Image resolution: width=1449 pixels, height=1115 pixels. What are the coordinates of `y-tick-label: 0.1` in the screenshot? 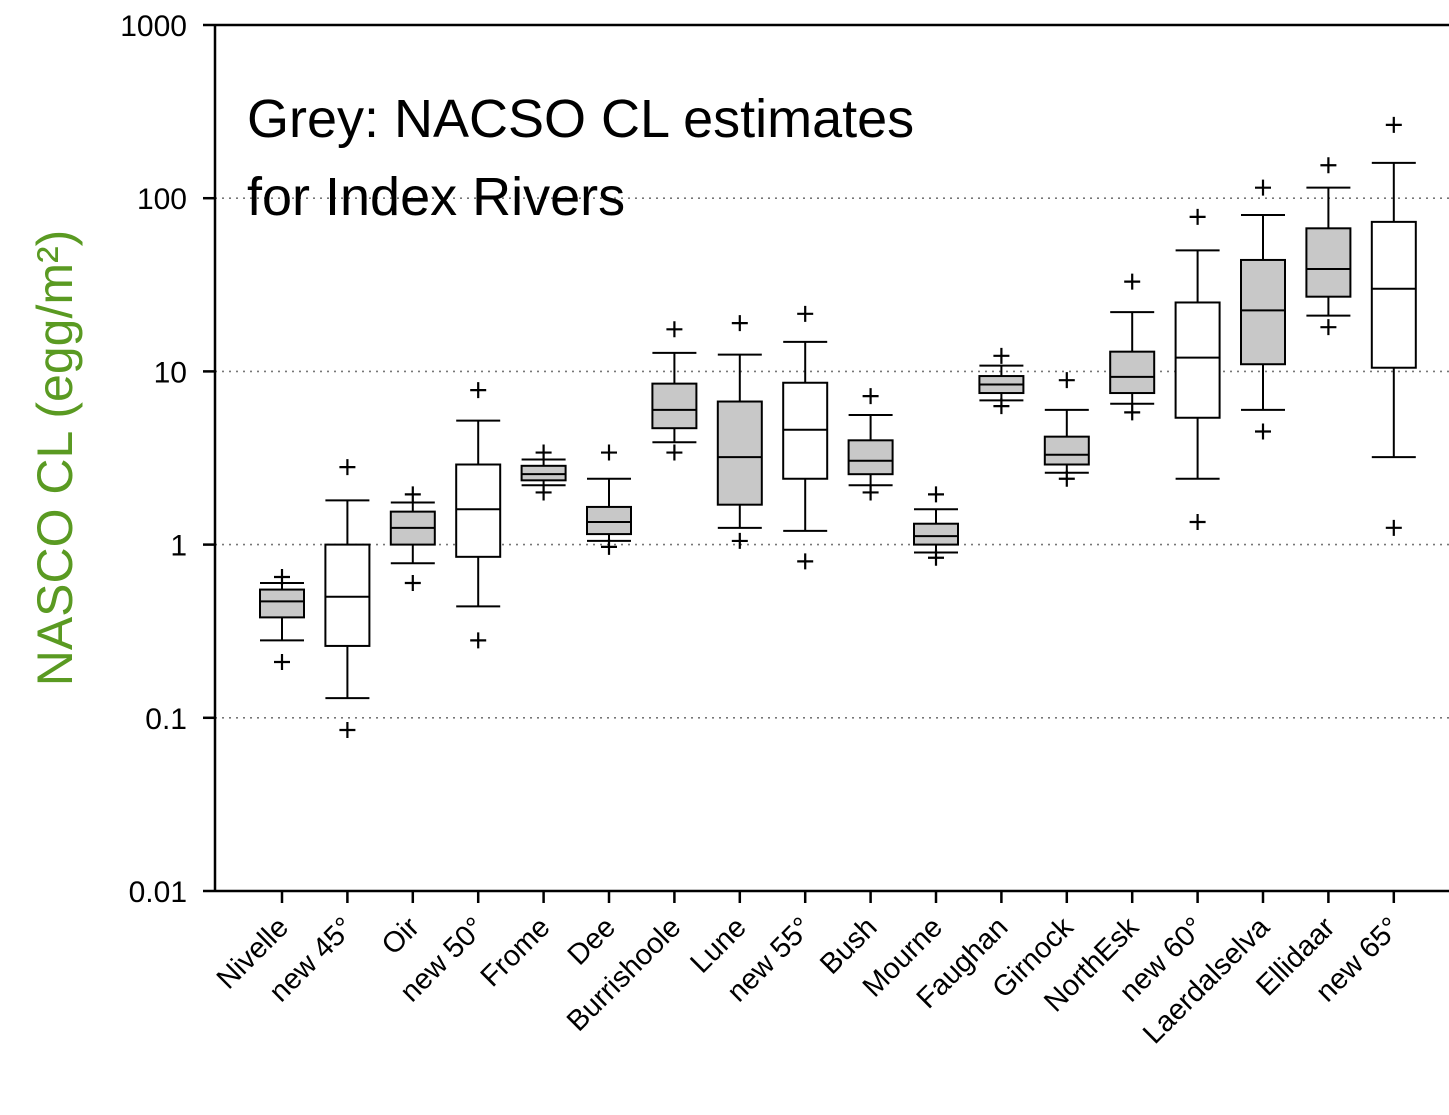 It's located at (166, 719).